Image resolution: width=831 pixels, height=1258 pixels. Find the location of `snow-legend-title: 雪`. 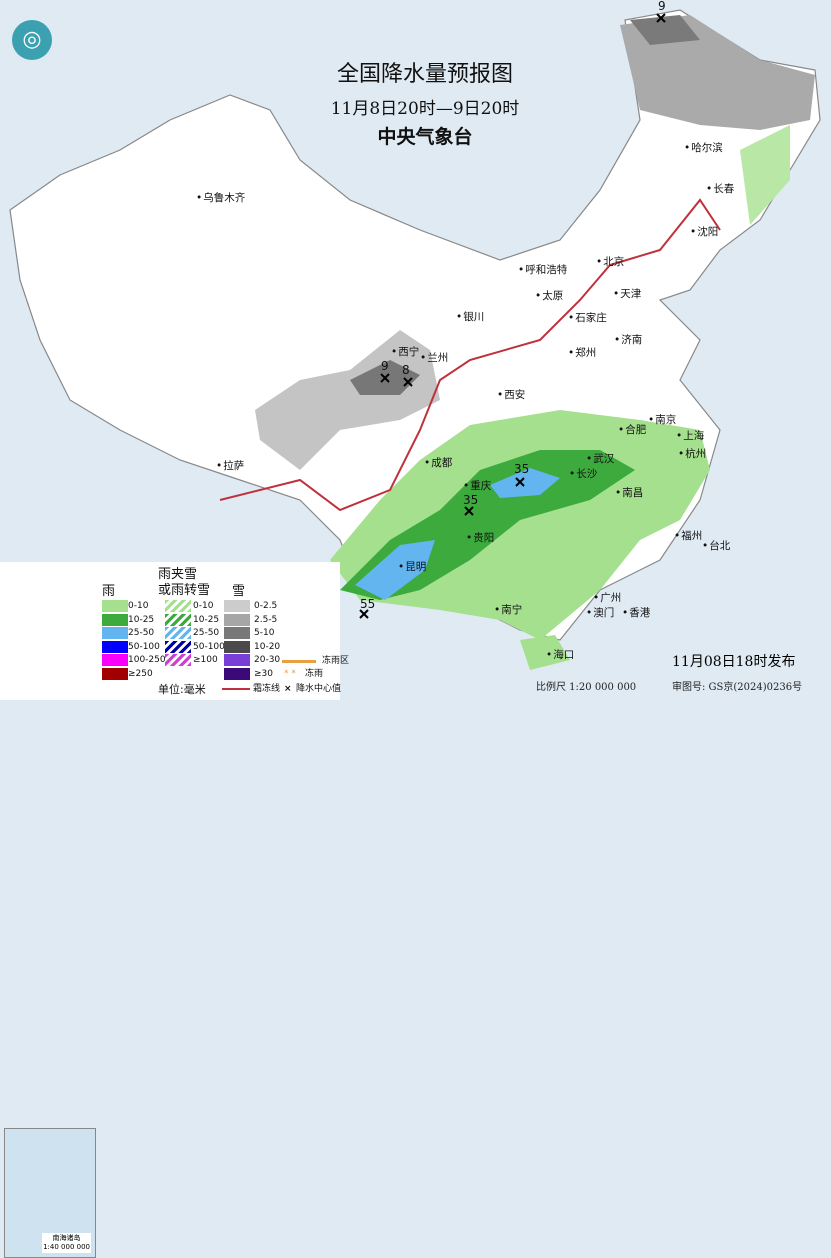

snow-legend-title: 雪 is located at coordinates (239, 591).